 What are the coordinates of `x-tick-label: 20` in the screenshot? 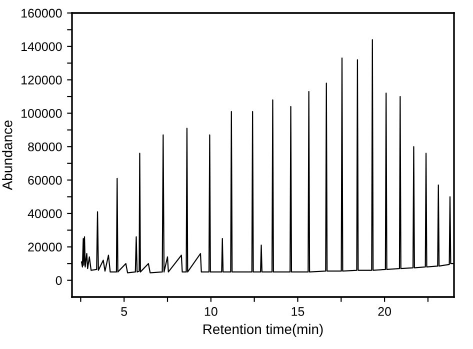 It's located at (385, 311).